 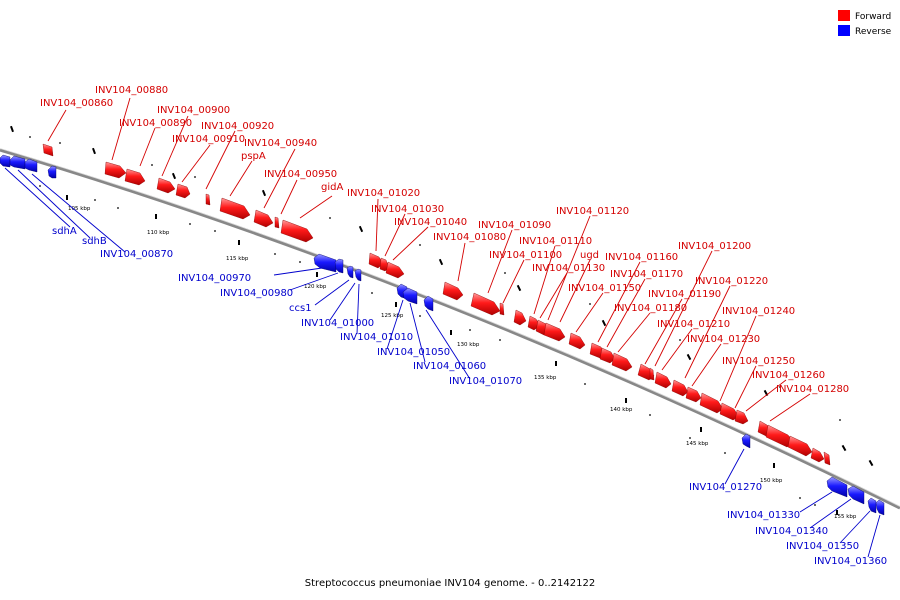 I want to click on tick-label: 150 kbp, so click(x=771, y=481).